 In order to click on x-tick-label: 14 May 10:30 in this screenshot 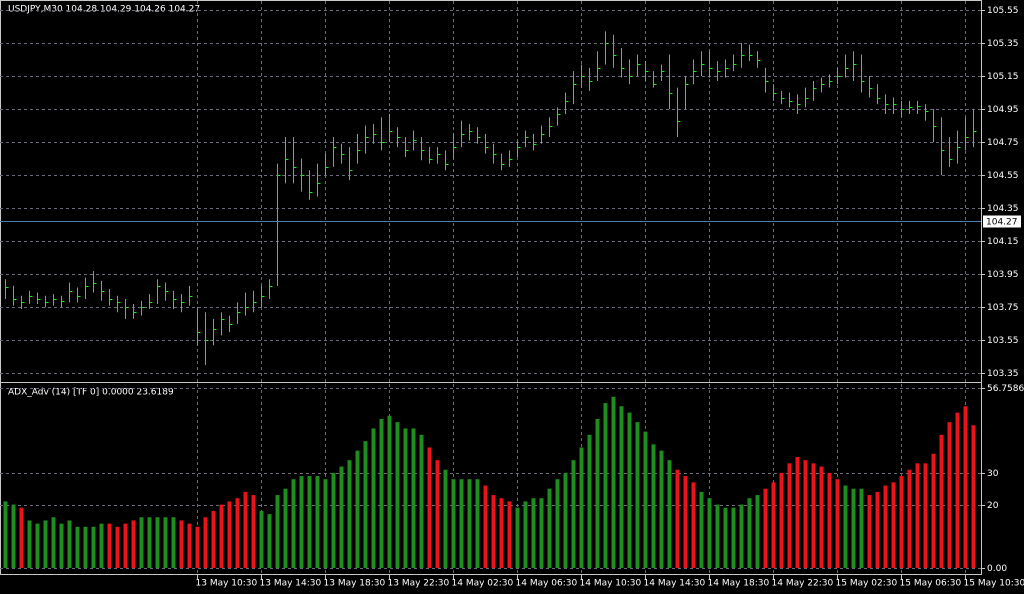, I will do `click(611, 584)`.